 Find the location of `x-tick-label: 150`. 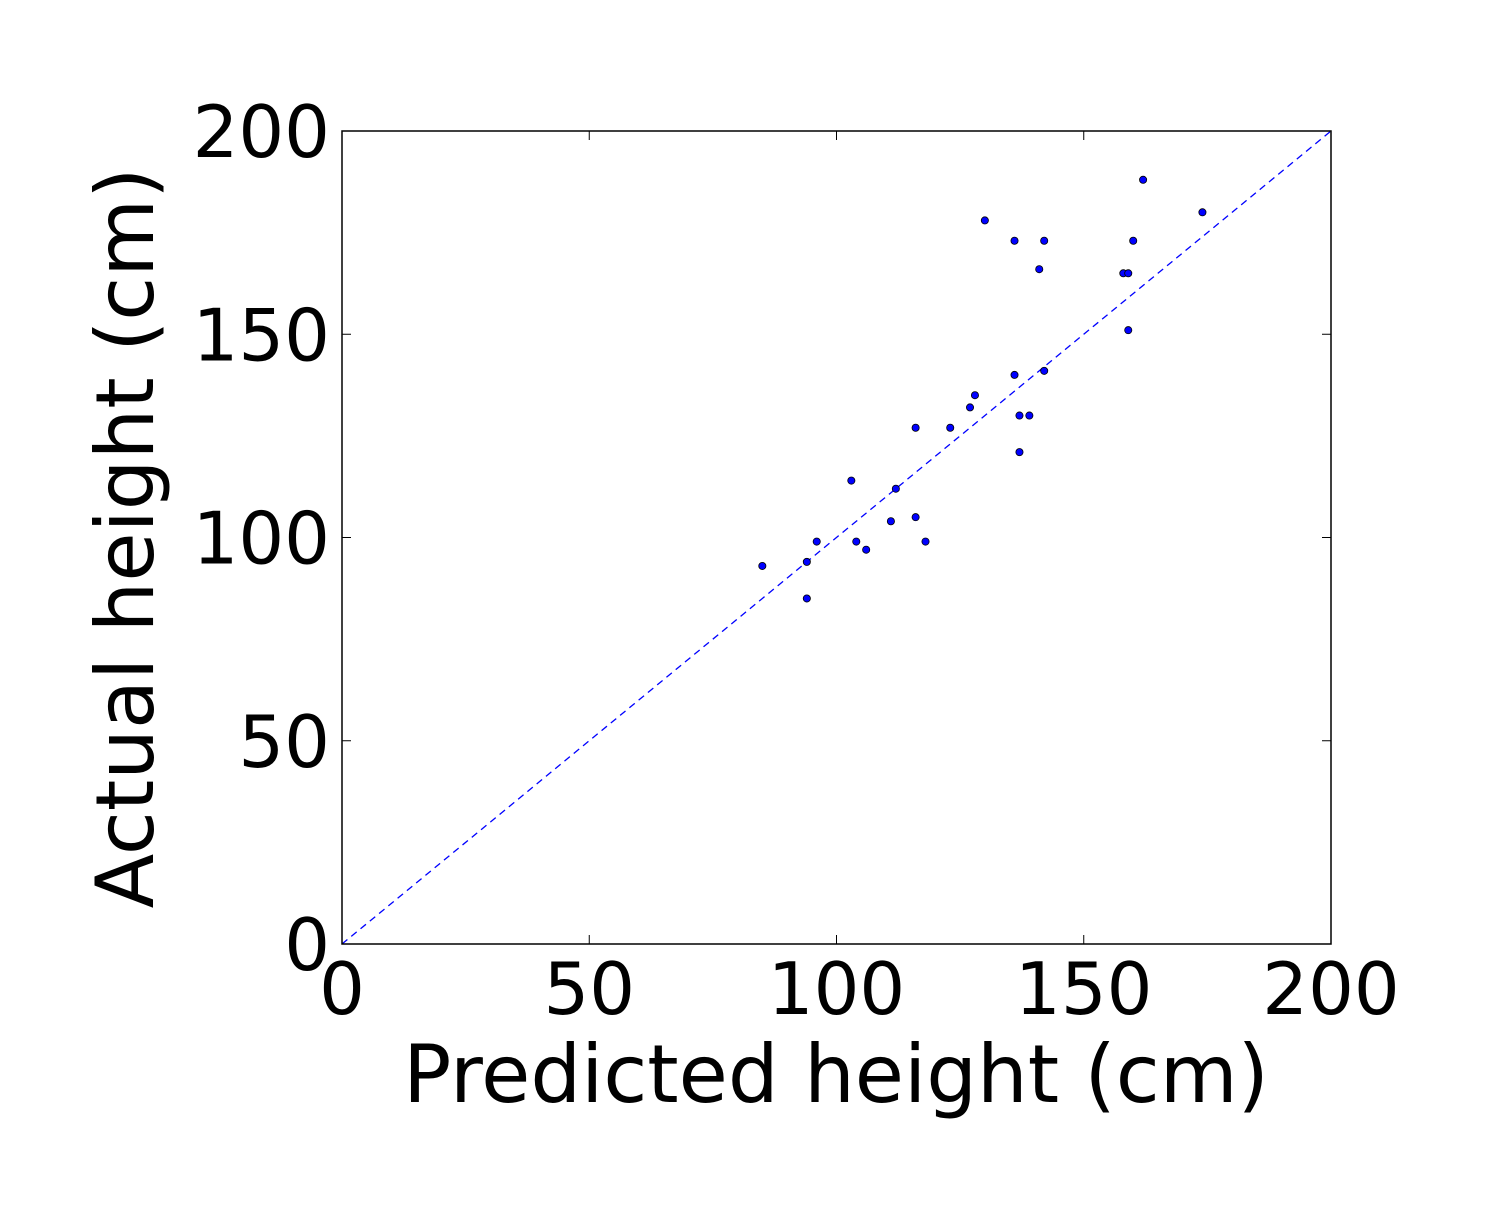

x-tick-label: 150 is located at coordinates (1083, 989).